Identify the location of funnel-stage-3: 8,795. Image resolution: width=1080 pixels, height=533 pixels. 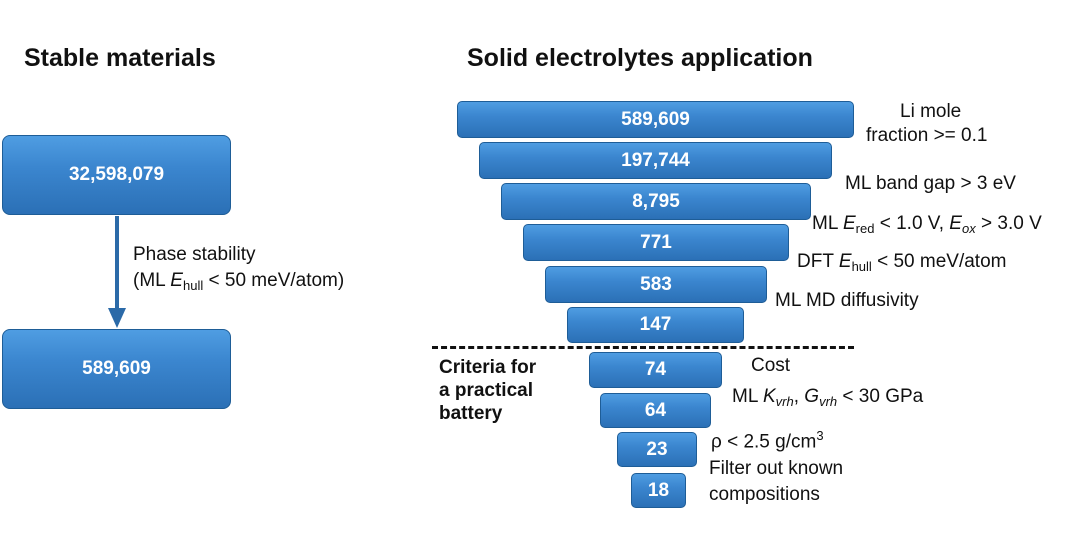
(656, 201).